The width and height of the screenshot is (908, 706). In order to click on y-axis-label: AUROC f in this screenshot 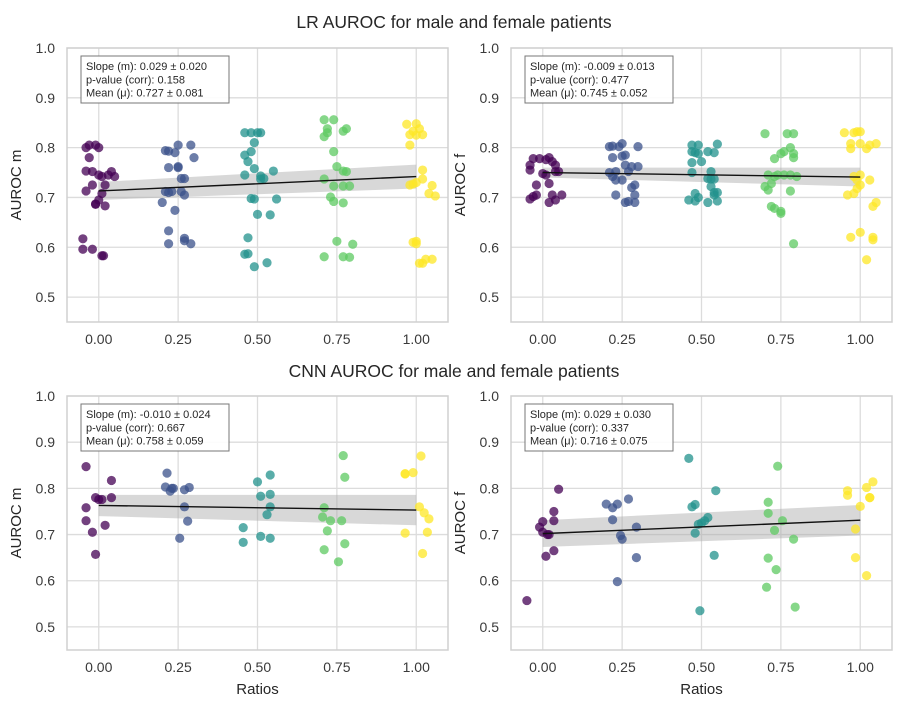, I will do `click(460, 184)`.